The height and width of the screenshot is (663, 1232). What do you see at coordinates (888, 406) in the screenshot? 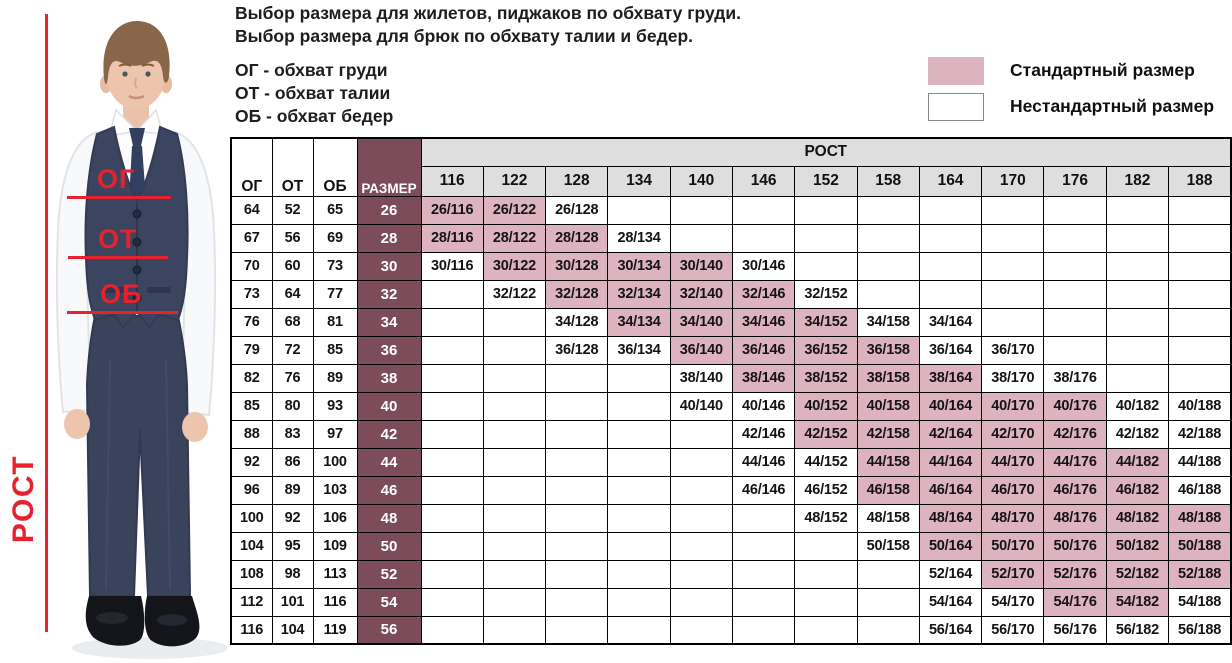
I see `size-height-cell-40-158: 40/158` at bounding box center [888, 406].